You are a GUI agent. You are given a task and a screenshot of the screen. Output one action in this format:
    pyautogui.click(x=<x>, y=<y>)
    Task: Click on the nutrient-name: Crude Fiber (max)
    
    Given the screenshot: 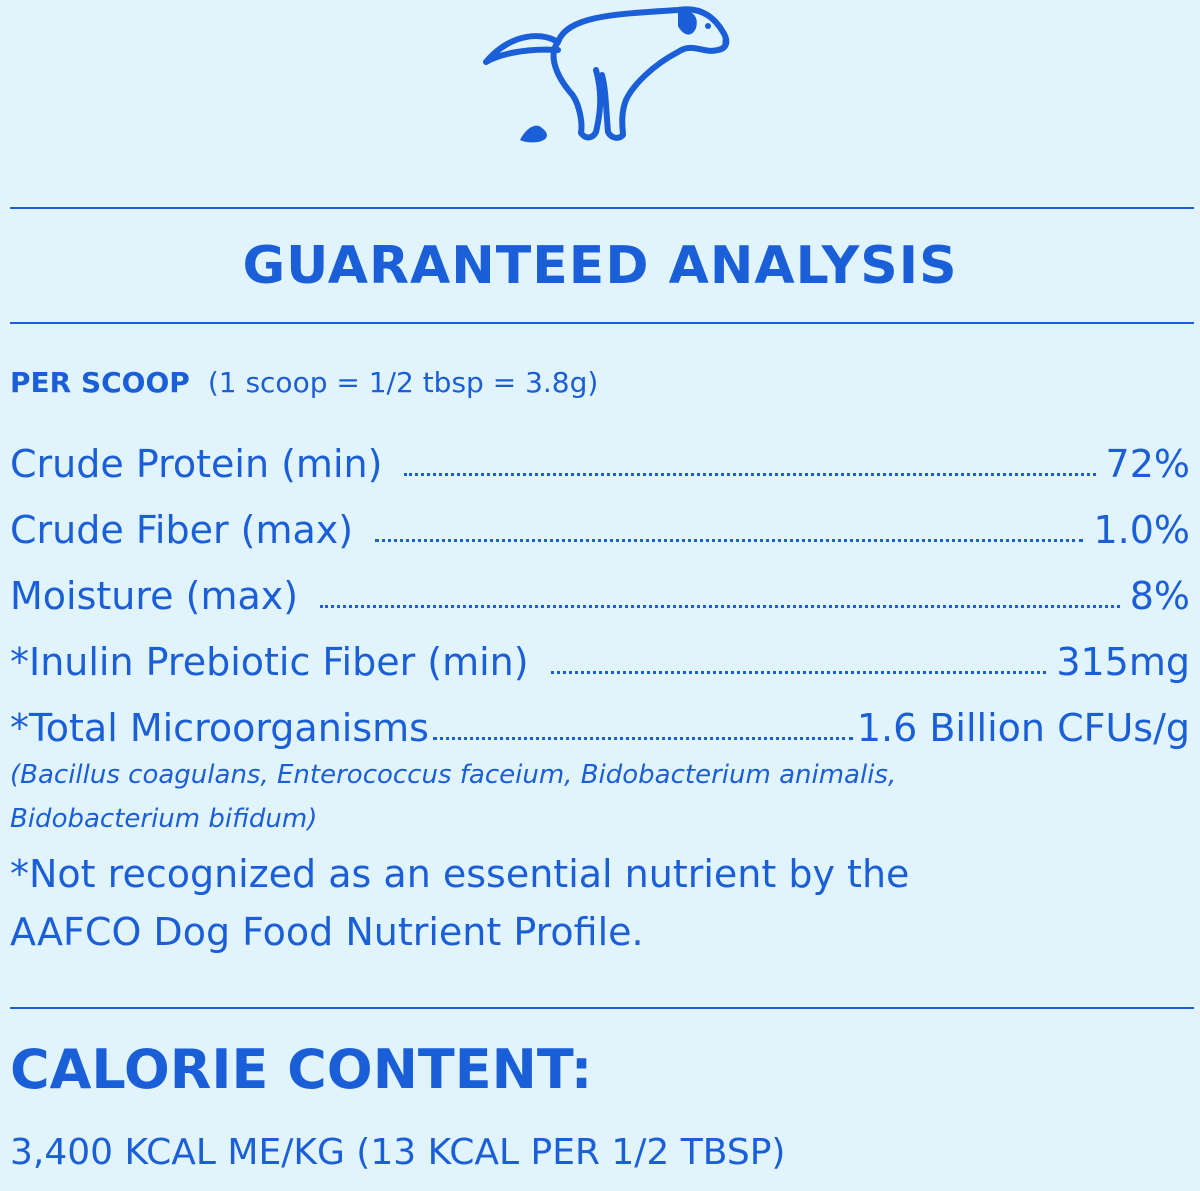 What is the action you would take?
    pyautogui.click(x=182, y=530)
    